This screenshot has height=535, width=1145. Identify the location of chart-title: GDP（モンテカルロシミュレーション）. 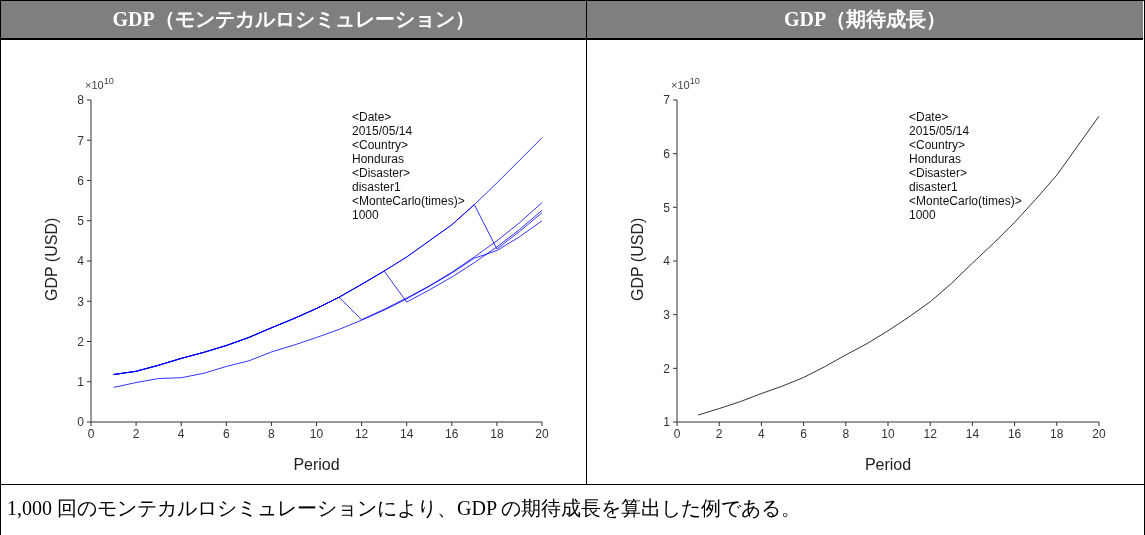
(293, 20).